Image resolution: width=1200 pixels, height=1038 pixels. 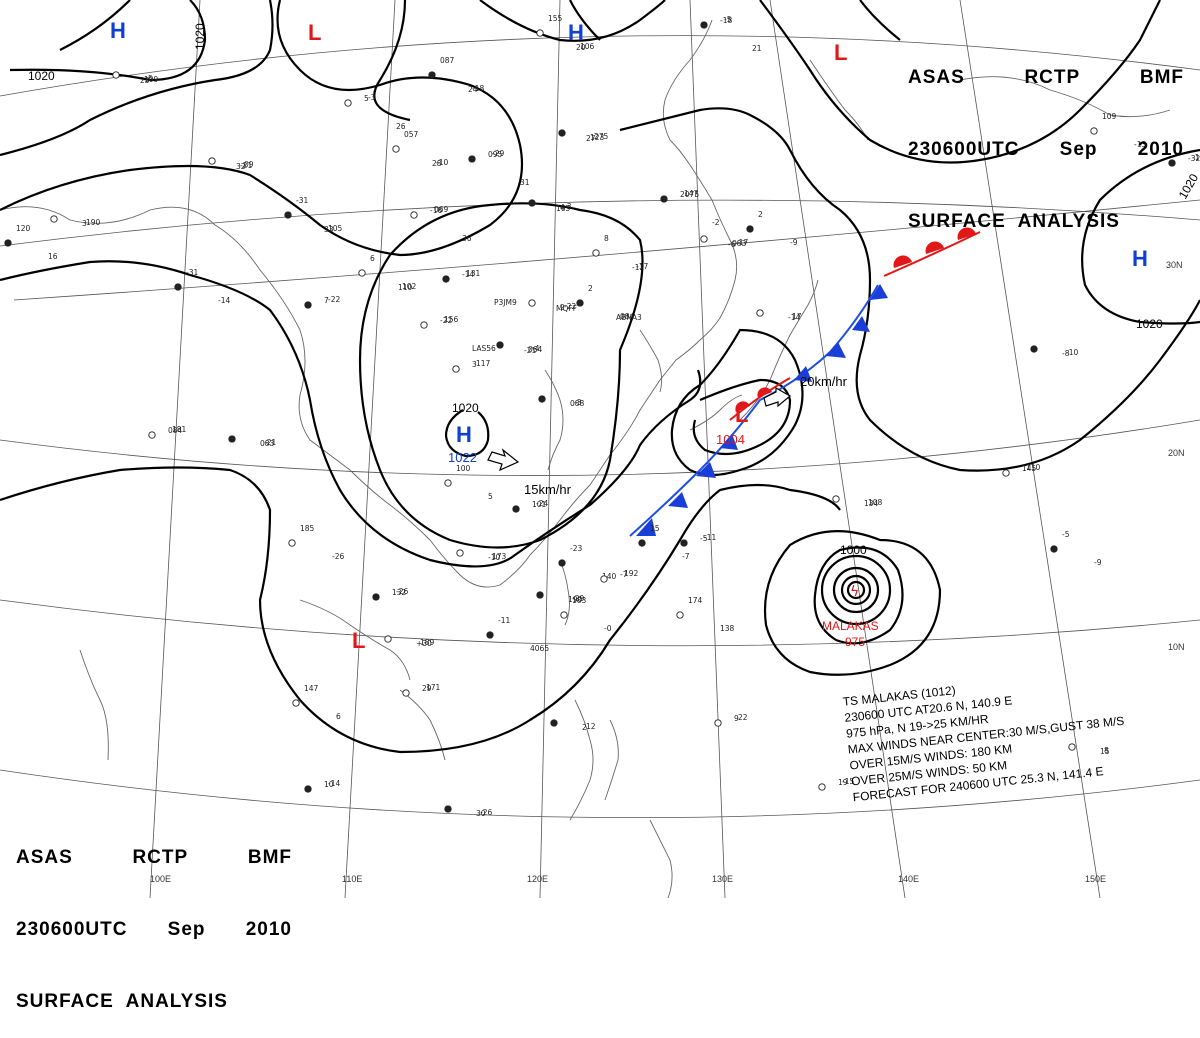 What do you see at coordinates (578, 598) in the screenshot?
I see `station-value: -29` at bounding box center [578, 598].